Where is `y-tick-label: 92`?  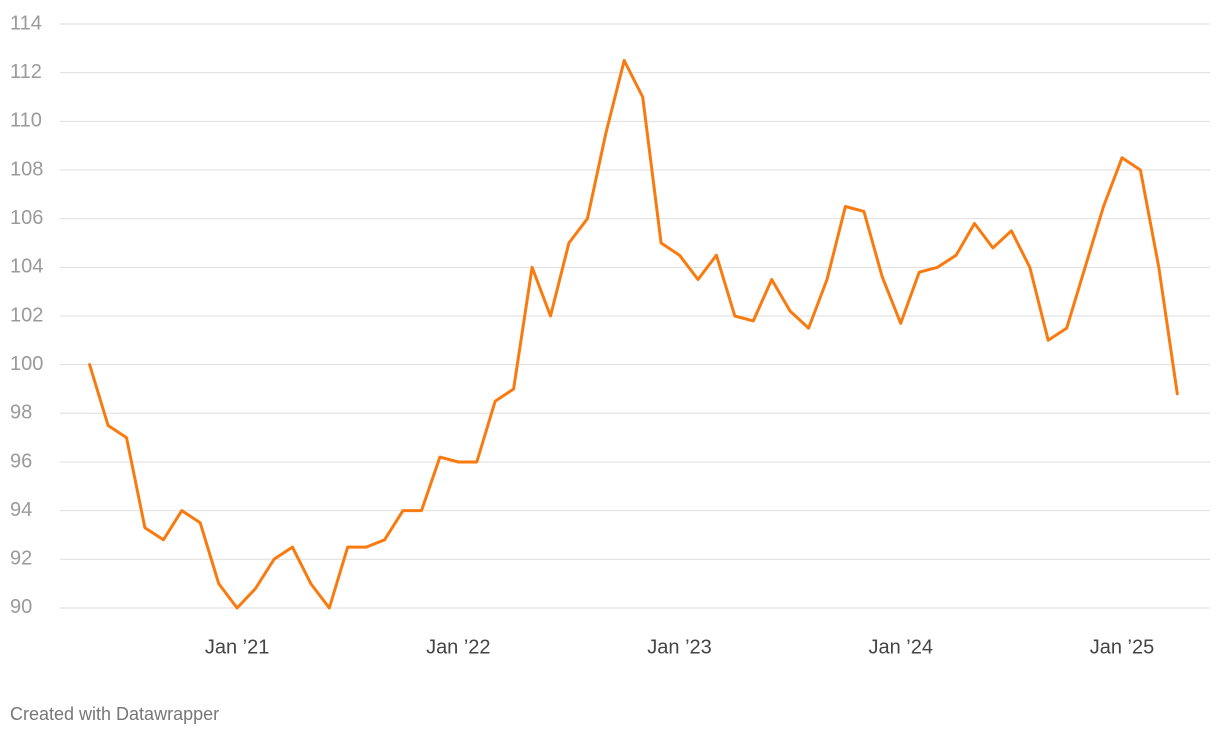
y-tick-label: 92 is located at coordinates (21, 559).